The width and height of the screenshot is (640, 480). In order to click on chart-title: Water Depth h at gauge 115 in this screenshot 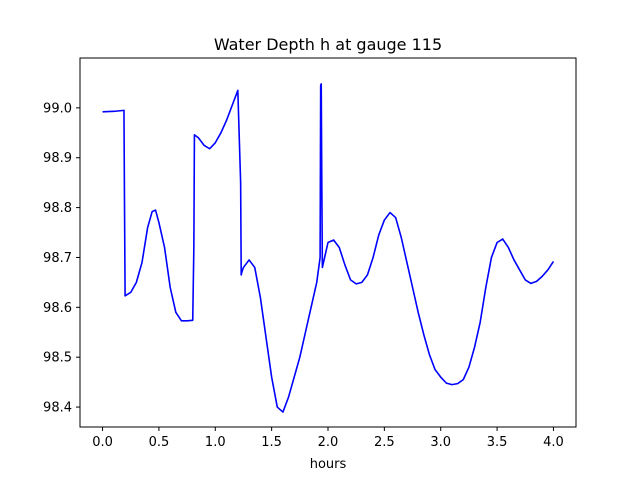, I will do `click(328, 44)`.